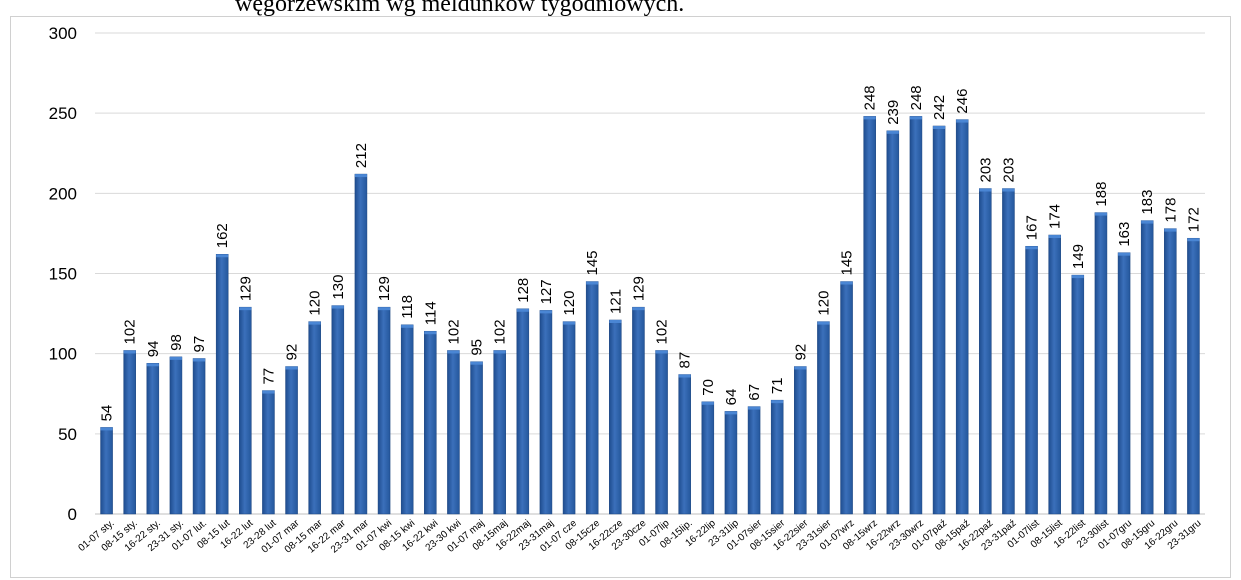 The height and width of the screenshot is (580, 1241). Describe the element at coordinates (1078, 256) in the screenshot. I see `data-label: 149` at that location.